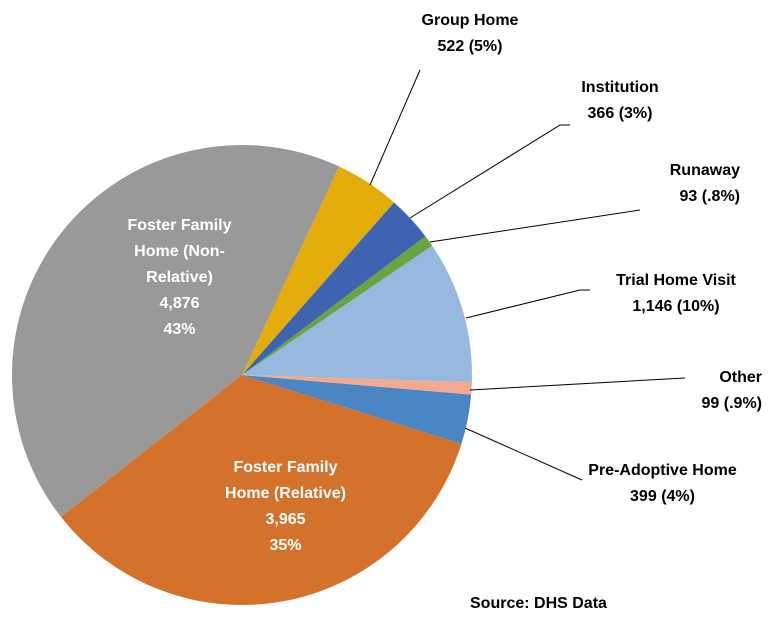 This screenshot has width=770, height=635. I want to click on slice-label: Institution 366 (3%), so click(620, 101).